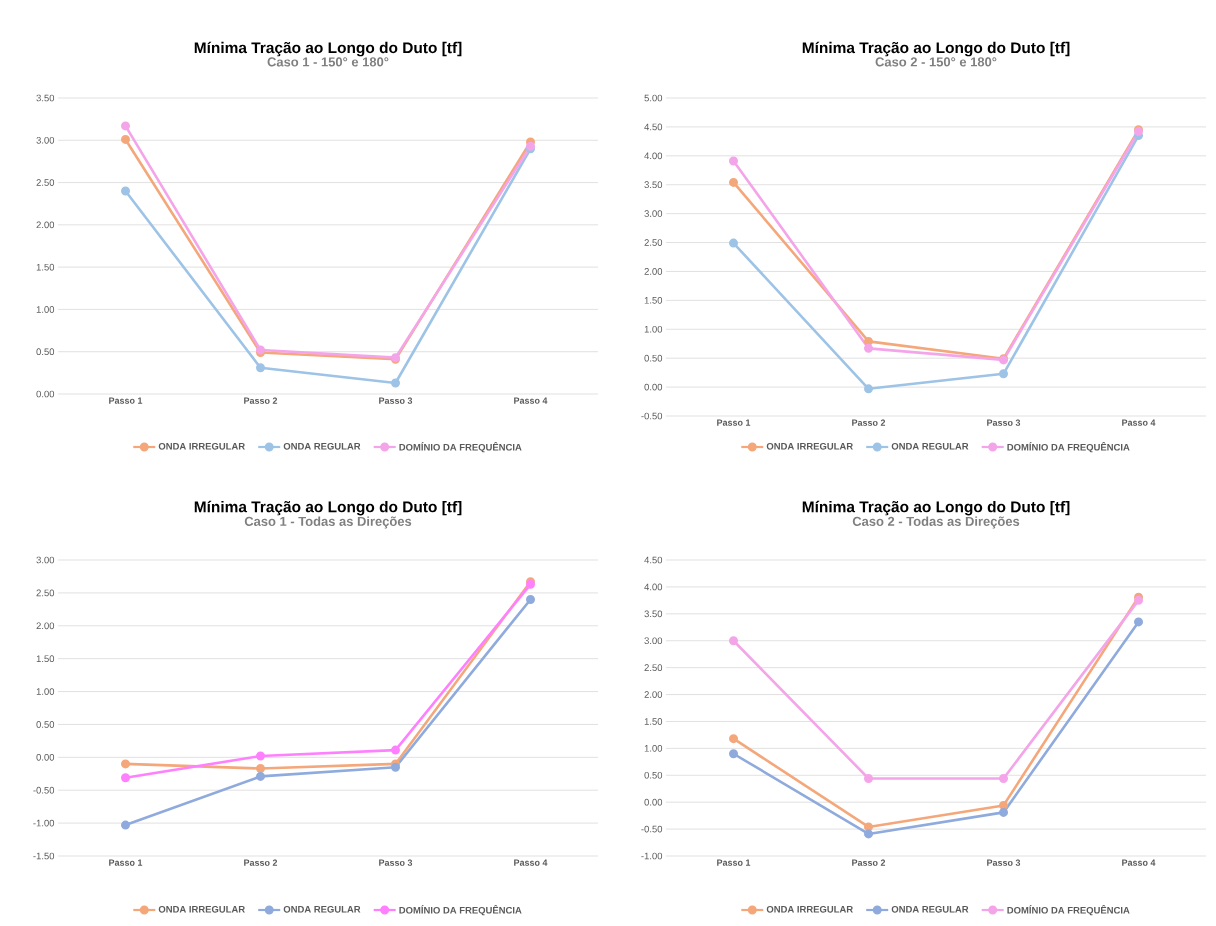  I want to click on chart-subtitle: Caso 1 - Todas as Direções, so click(328, 522).